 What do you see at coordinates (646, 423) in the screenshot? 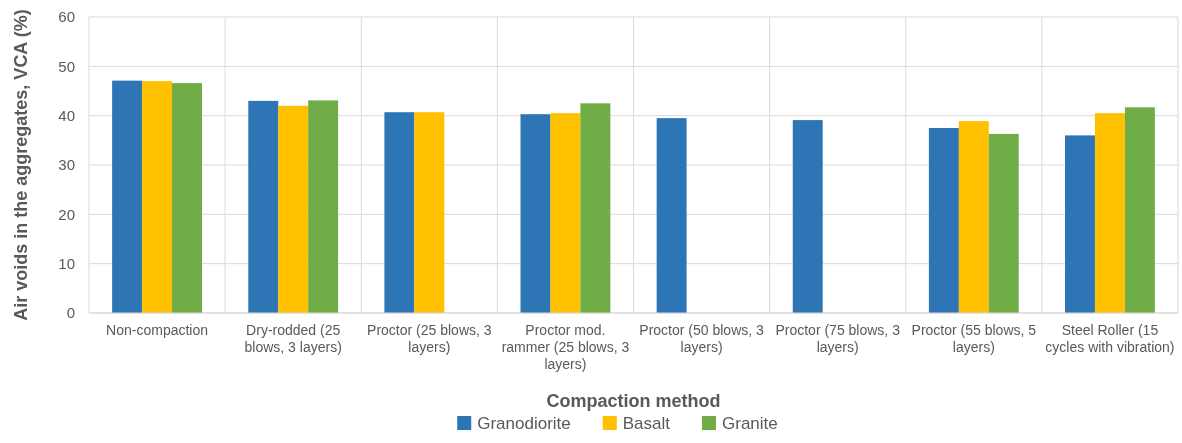
I see `legend-label: Basalt` at bounding box center [646, 423].